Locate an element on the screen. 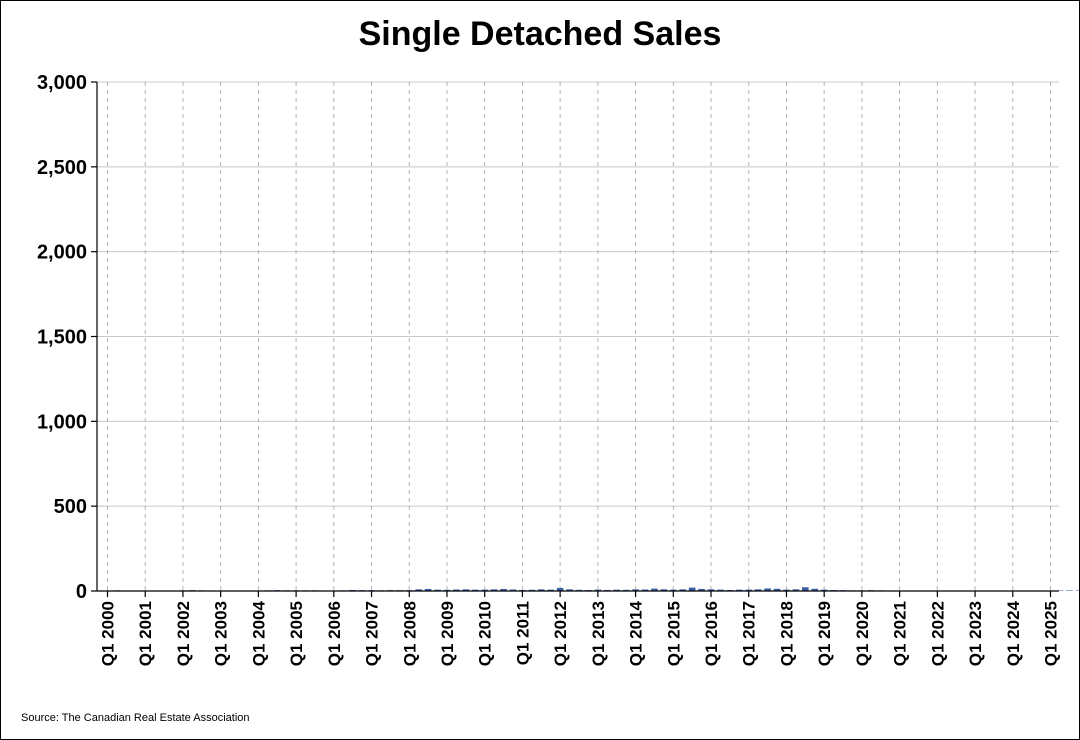  x-tick-label: Q1 2006 is located at coordinates (334, 633).